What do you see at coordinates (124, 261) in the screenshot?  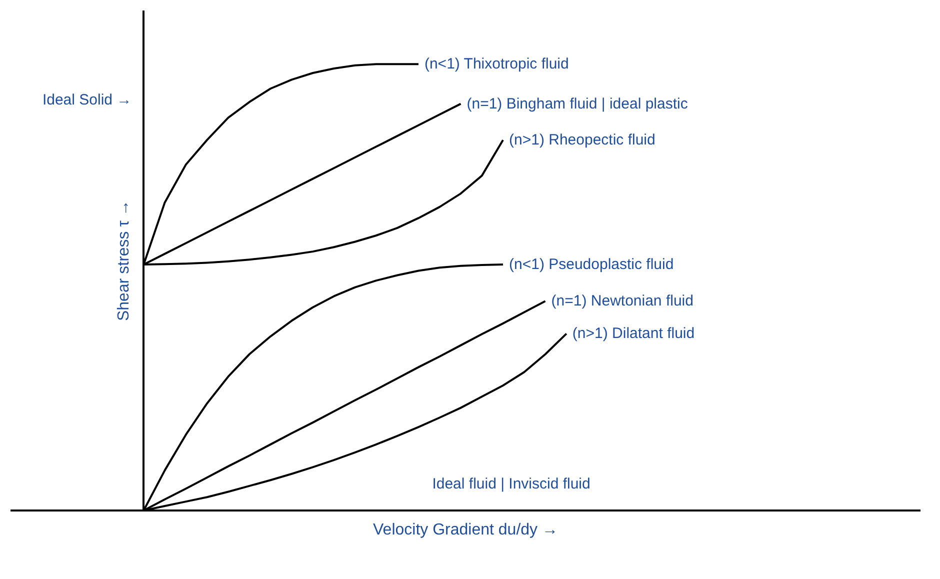 I see `y-axis-title: Shear stress τ →` at bounding box center [124, 261].